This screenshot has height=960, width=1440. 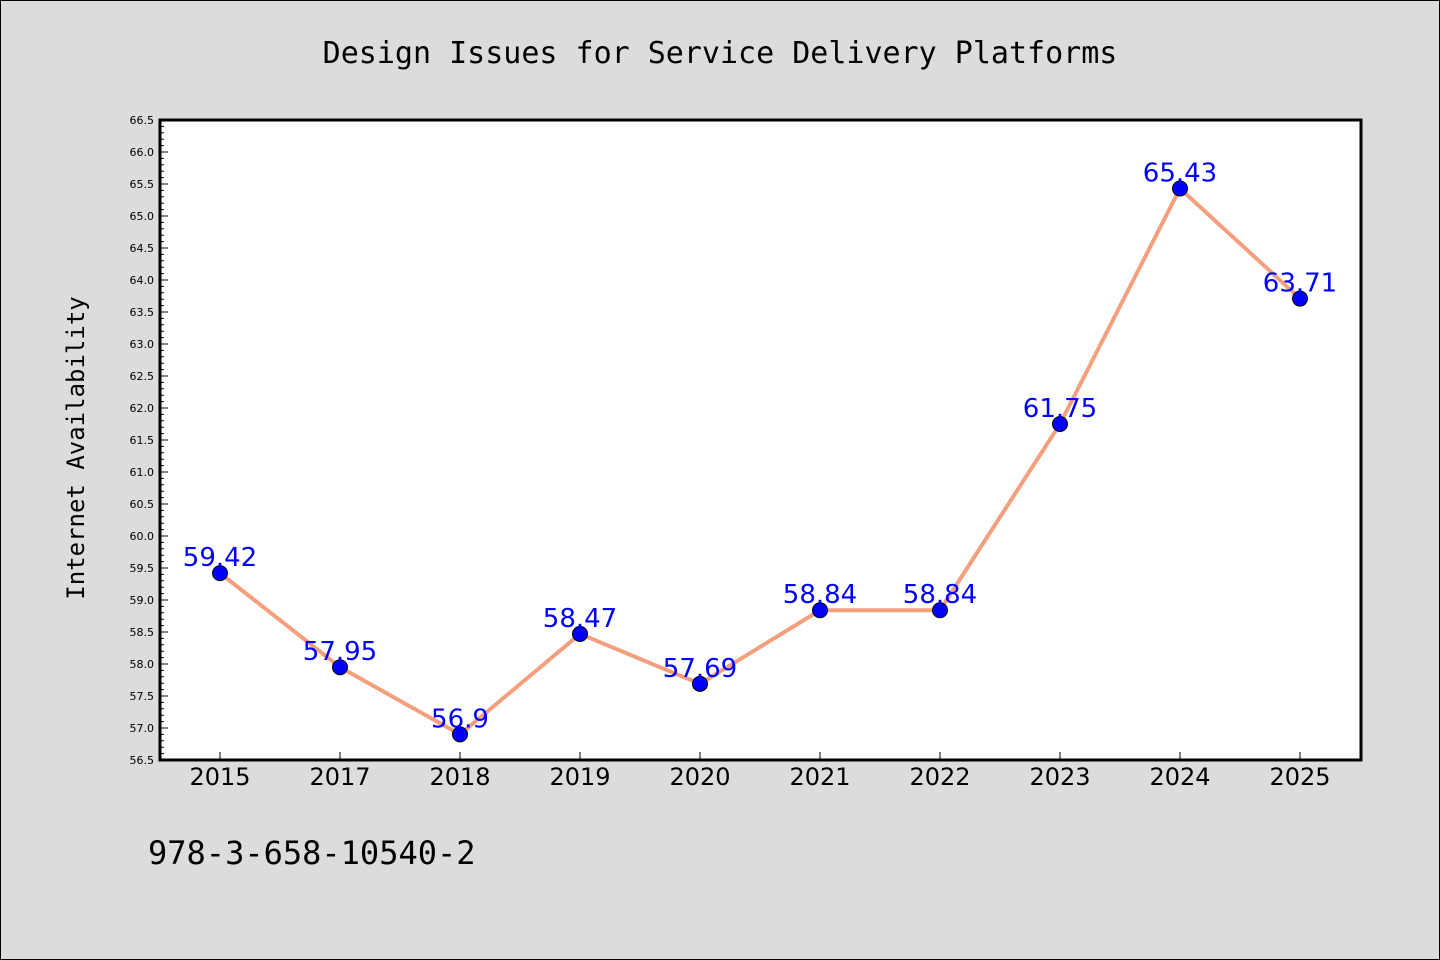 I want to click on data-label: 65.43, so click(x=1180, y=173).